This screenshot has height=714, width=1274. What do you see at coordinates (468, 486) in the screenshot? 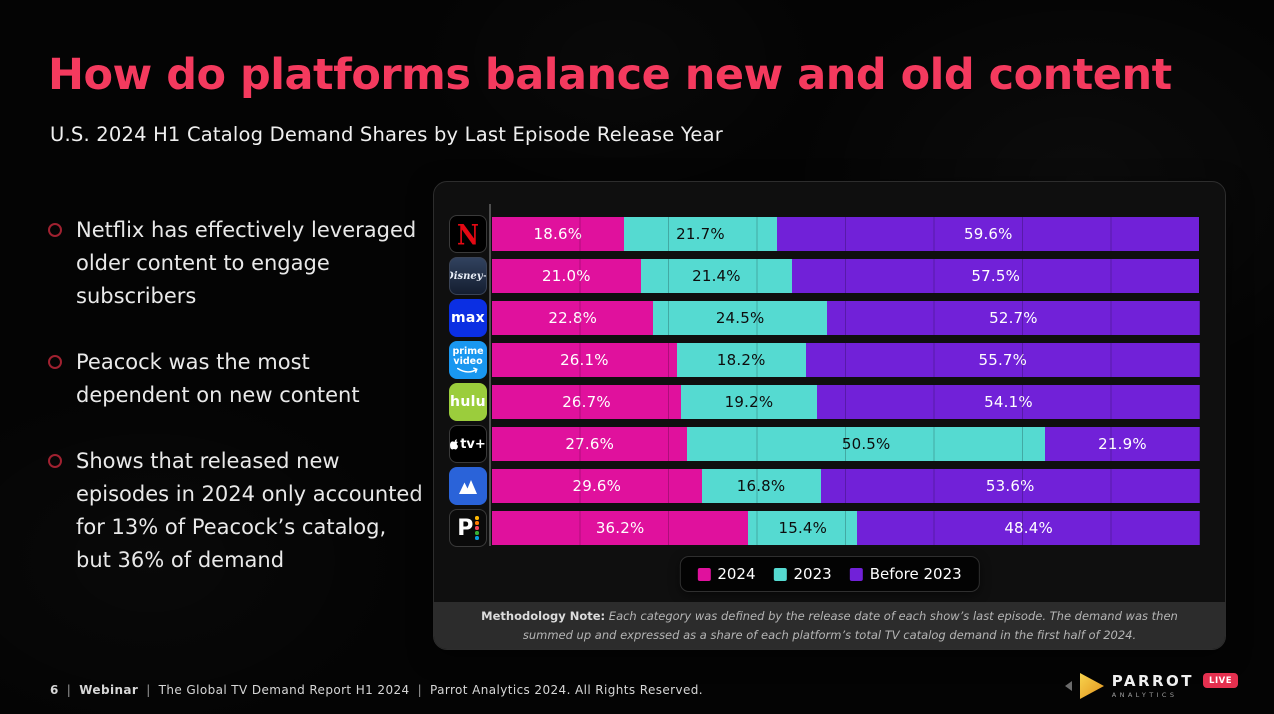
I see `paramount-plus-icon` at bounding box center [468, 486].